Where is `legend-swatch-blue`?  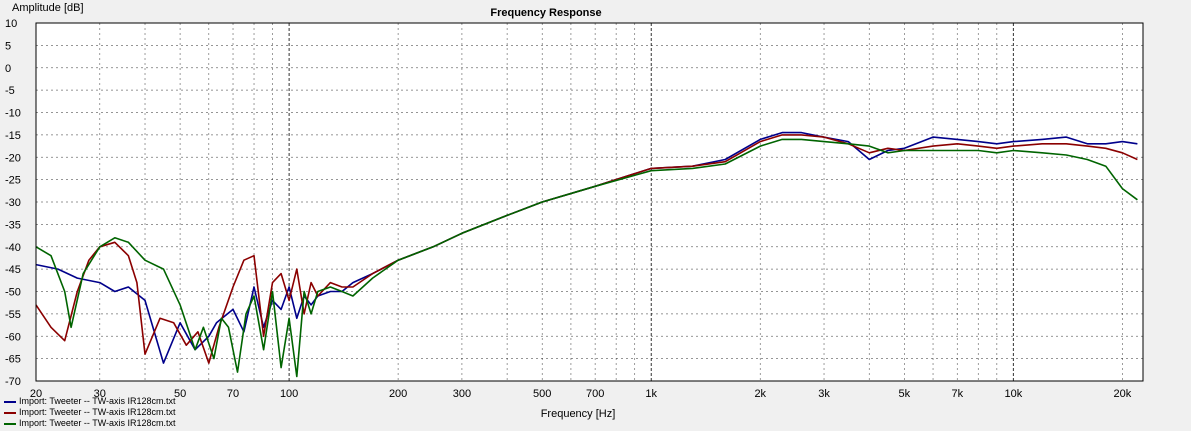
legend-swatch-blue is located at coordinates (10, 401).